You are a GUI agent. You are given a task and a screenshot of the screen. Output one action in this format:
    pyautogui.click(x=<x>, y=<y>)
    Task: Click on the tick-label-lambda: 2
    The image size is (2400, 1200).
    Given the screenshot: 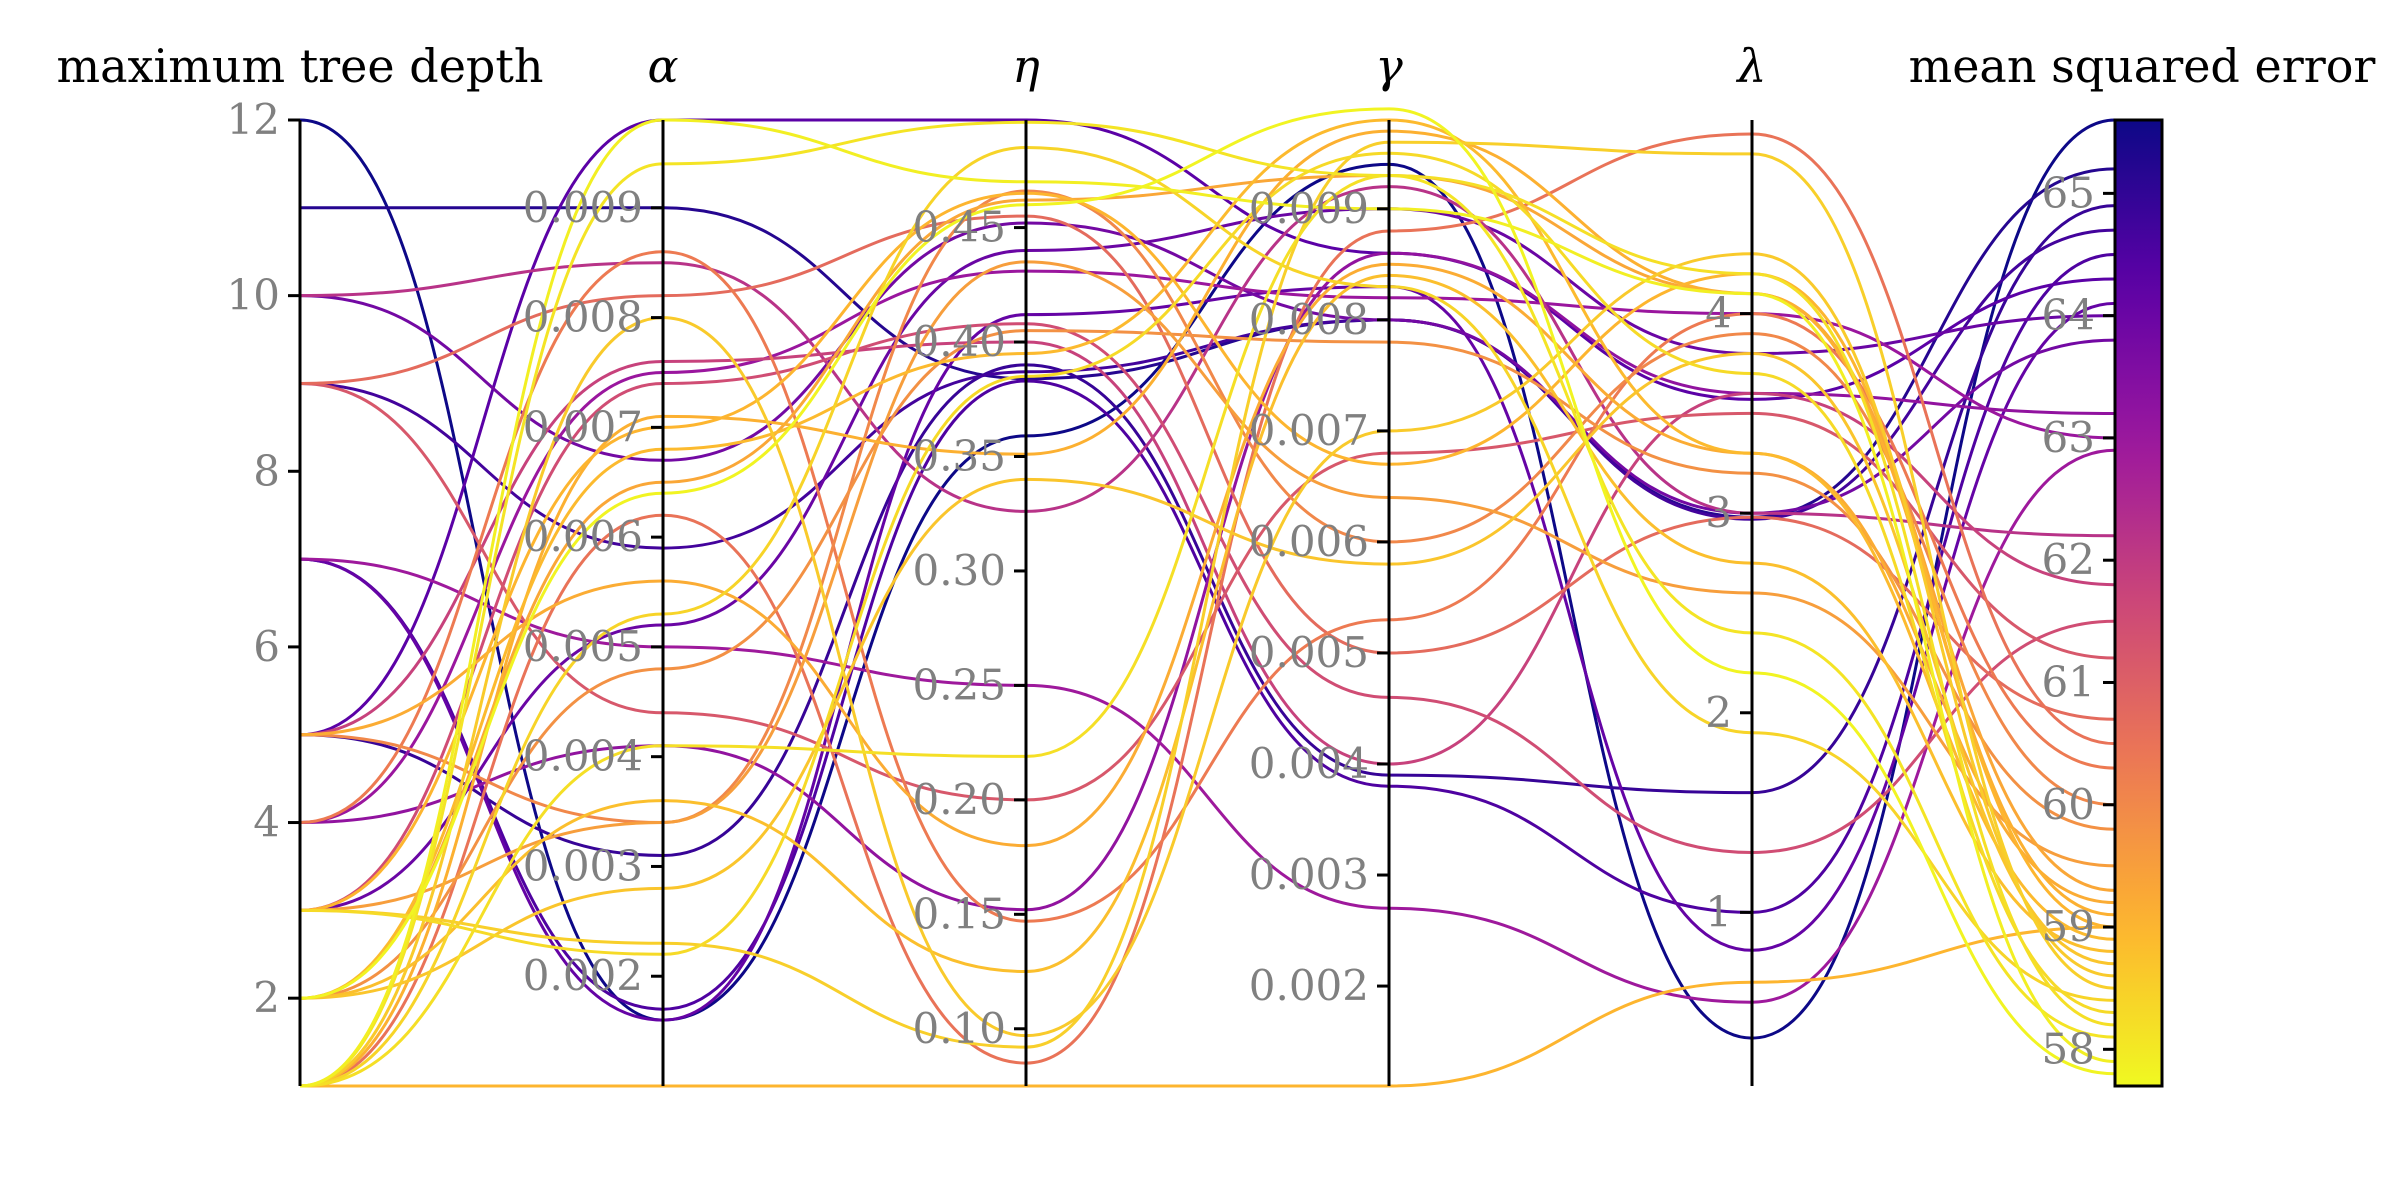 What is the action you would take?
    pyautogui.click(x=1718, y=712)
    